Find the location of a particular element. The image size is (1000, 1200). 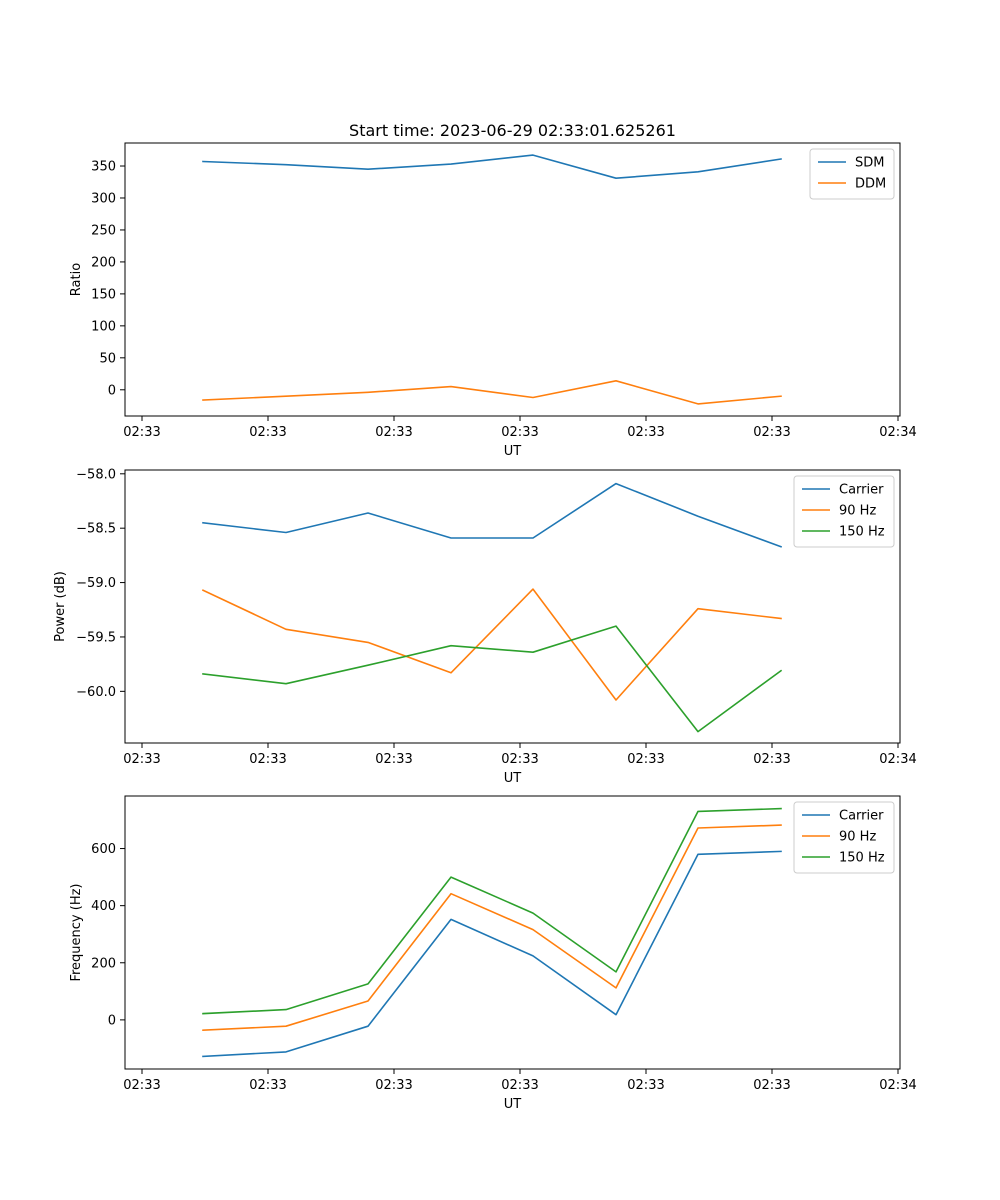

y-tick-label: −58.5 is located at coordinates (96, 529).